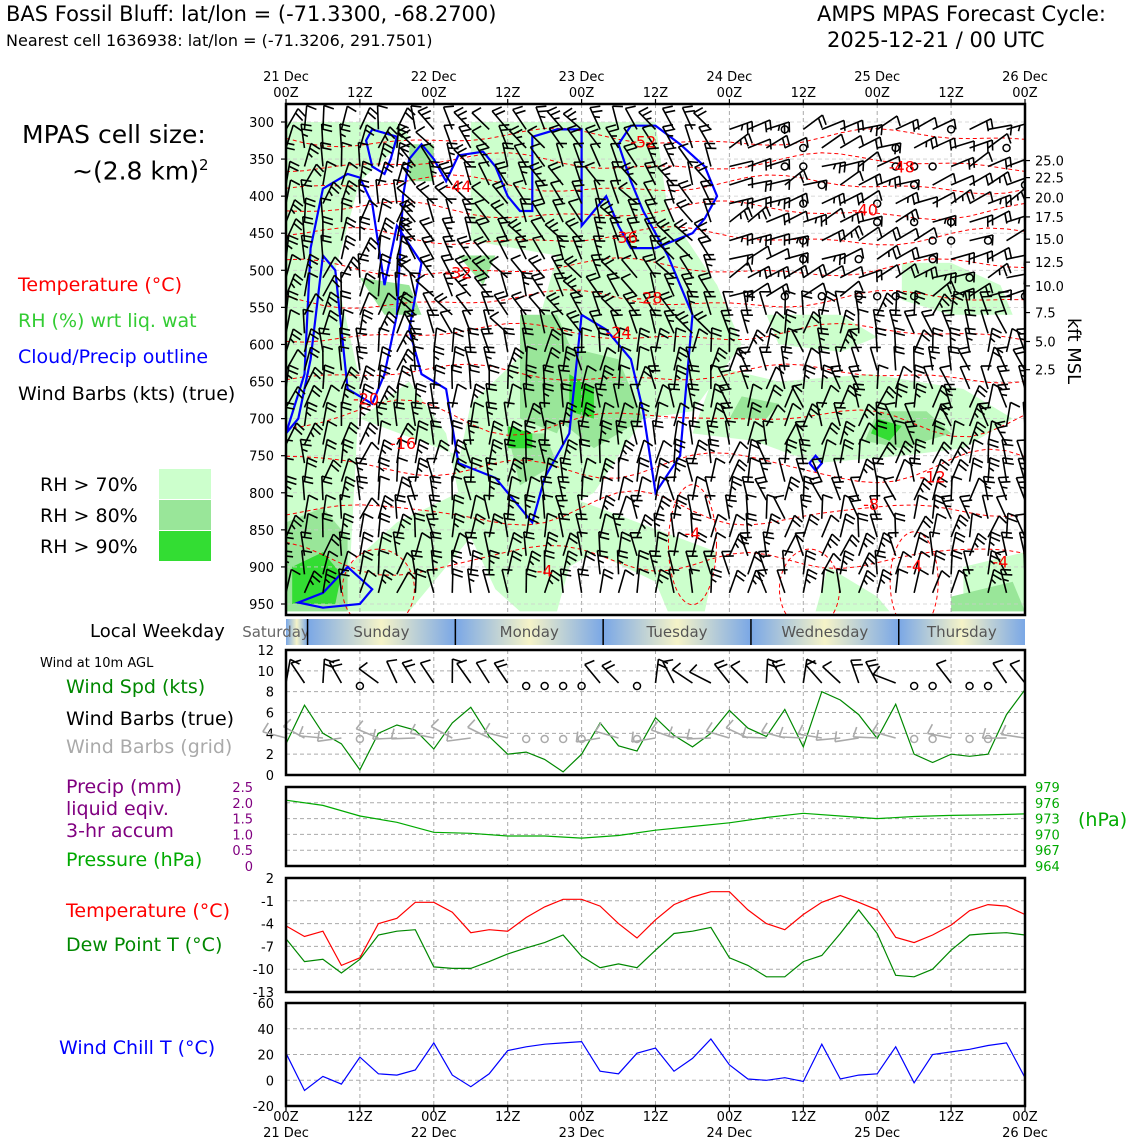 Image resolution: width=1140 pixels, height=1140 pixels. I want to click on weekday-label: Local Weekday, so click(157, 631).